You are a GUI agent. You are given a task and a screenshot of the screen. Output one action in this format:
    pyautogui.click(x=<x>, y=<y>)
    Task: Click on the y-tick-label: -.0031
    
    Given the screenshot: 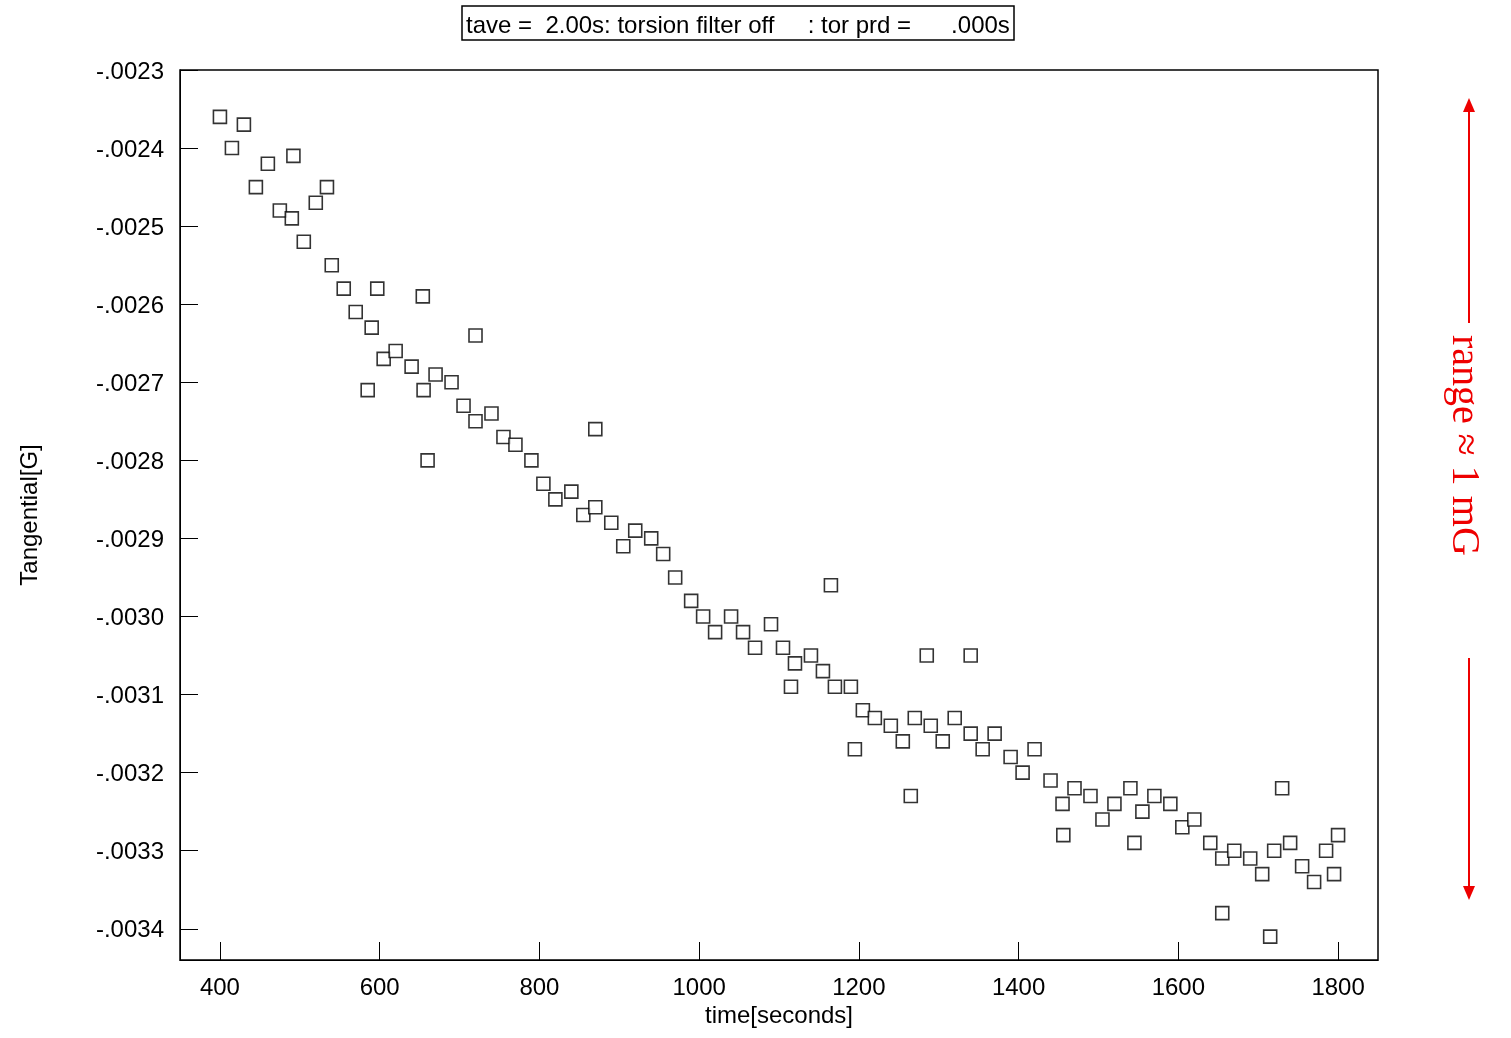 What is the action you would take?
    pyautogui.click(x=129, y=695)
    